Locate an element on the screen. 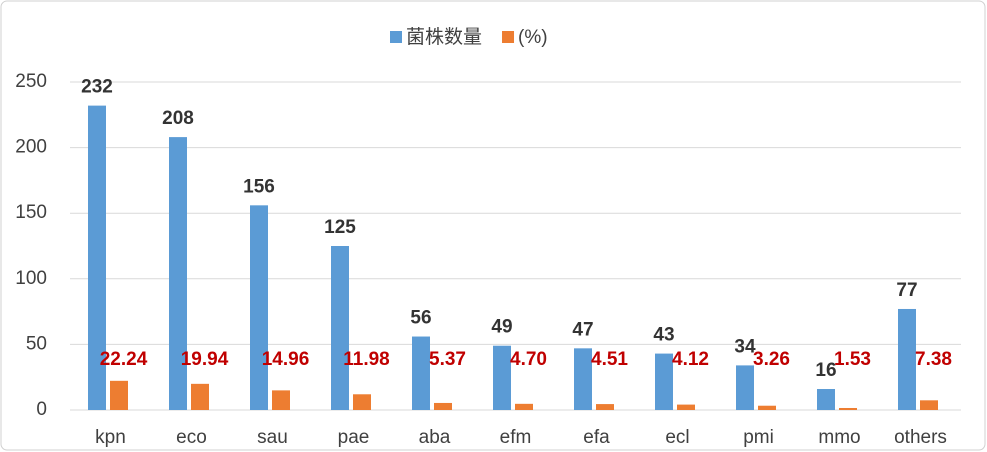 The height and width of the screenshot is (452, 987). y-tick-label: 100 is located at coordinates (31, 278).